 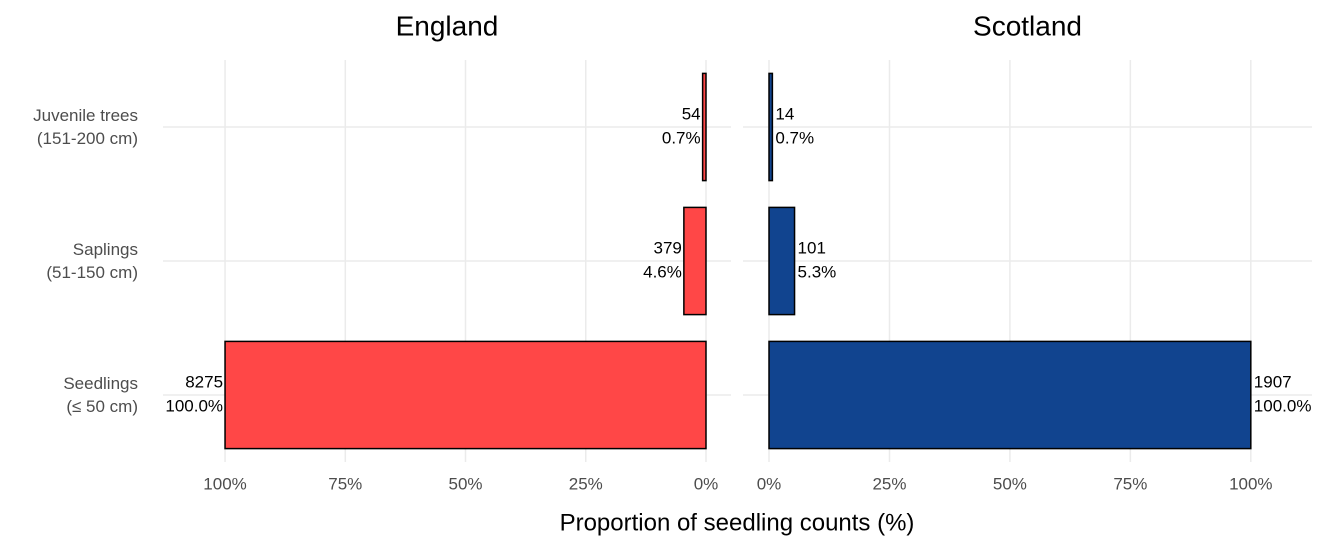 What do you see at coordinates (85, 127) in the screenshot?
I see `y-tick-label: Juvenile trees (151-200 cm)` at bounding box center [85, 127].